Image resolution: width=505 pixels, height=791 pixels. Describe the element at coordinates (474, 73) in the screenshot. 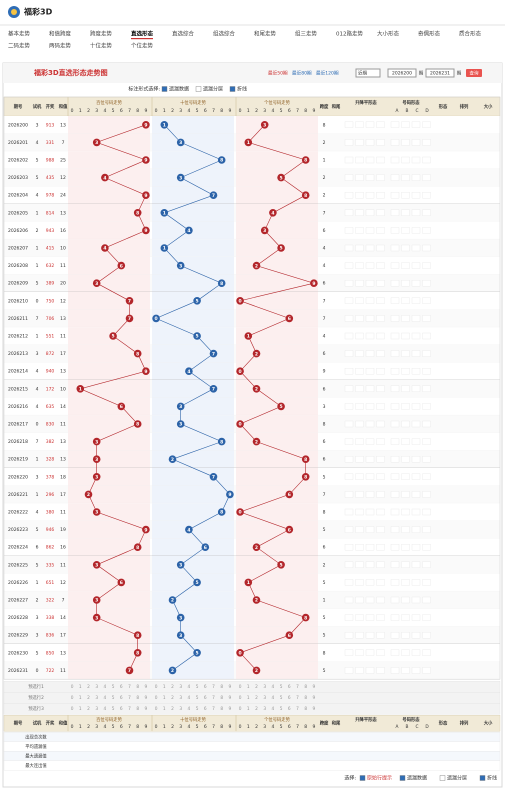

I see `query-button` at that location.